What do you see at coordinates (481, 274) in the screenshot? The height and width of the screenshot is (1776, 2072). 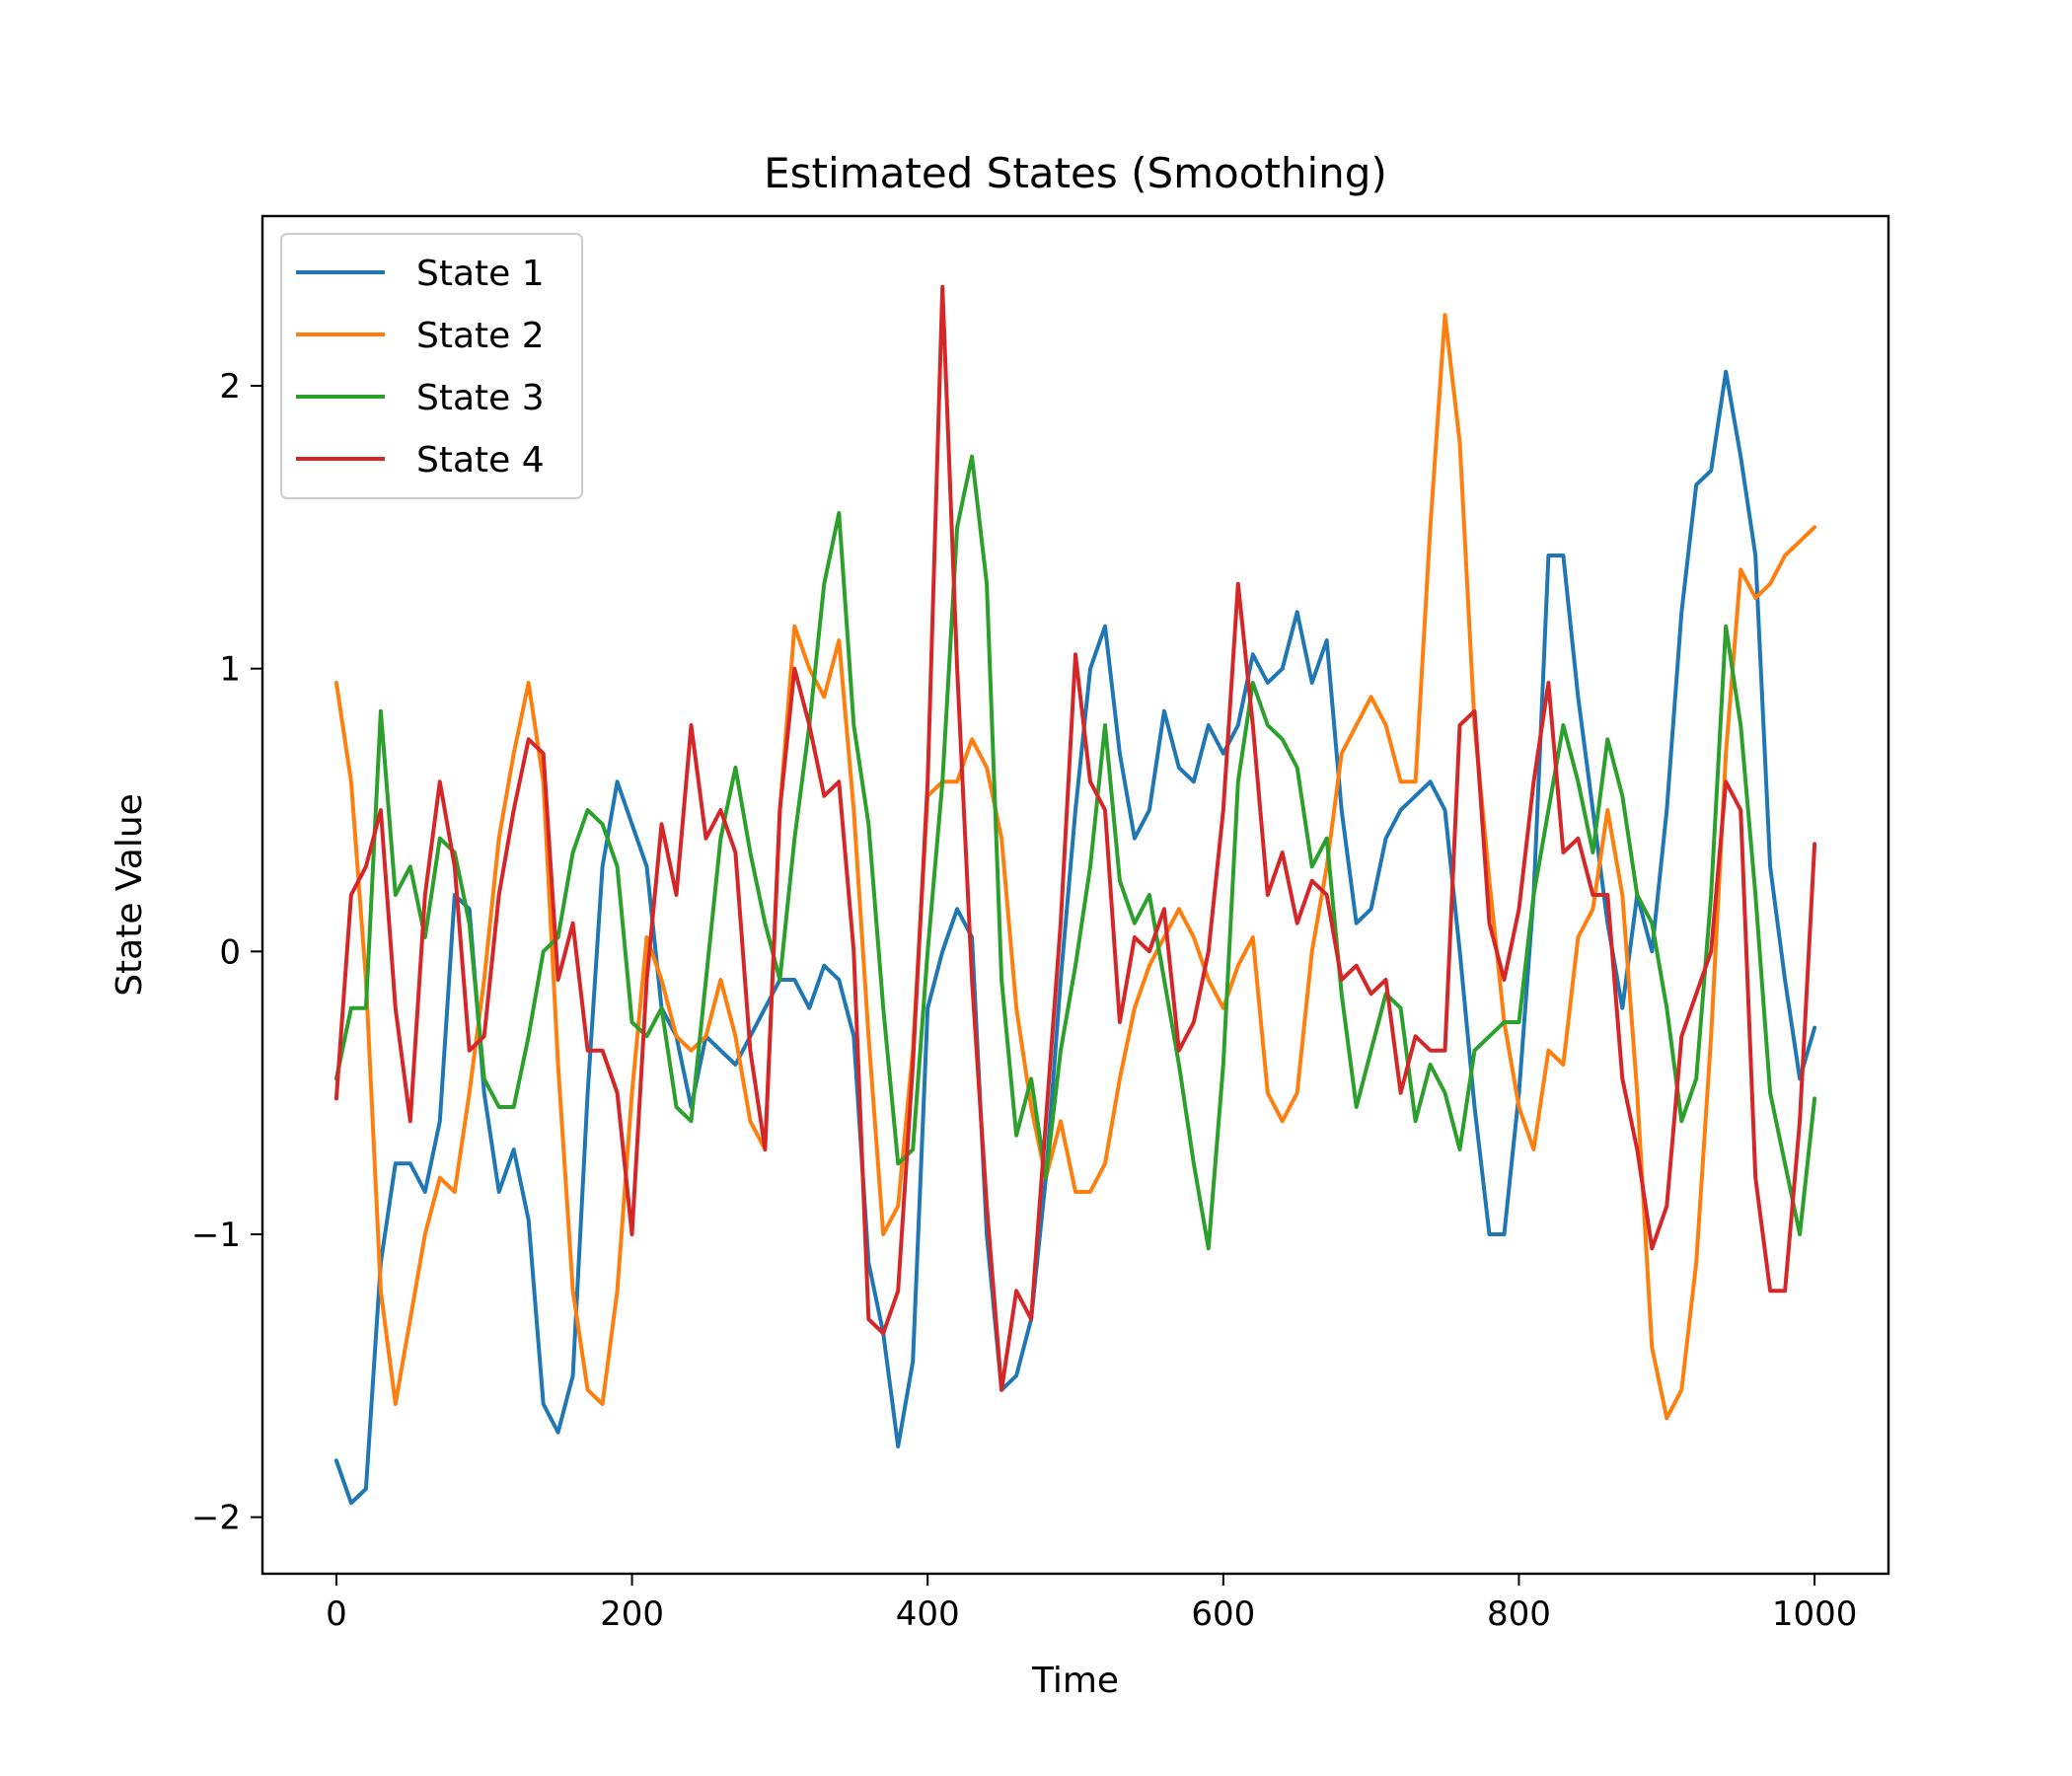 I see `legend-label-state-1: State 1` at bounding box center [481, 274].